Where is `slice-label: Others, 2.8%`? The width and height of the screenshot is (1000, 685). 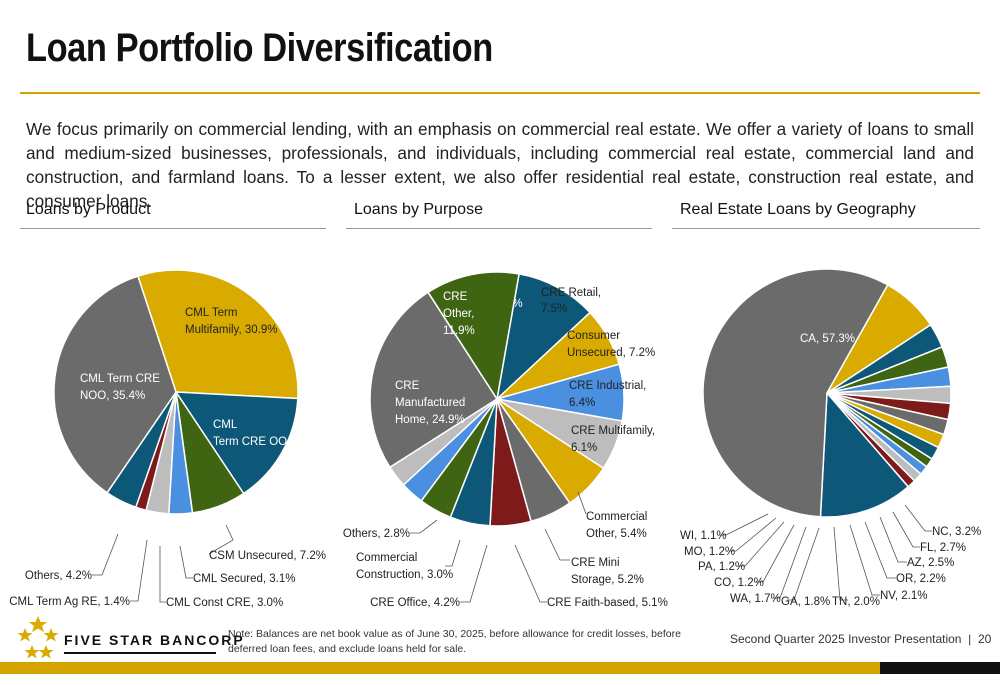 slice-label: Others, 2.8% is located at coordinates (376, 534).